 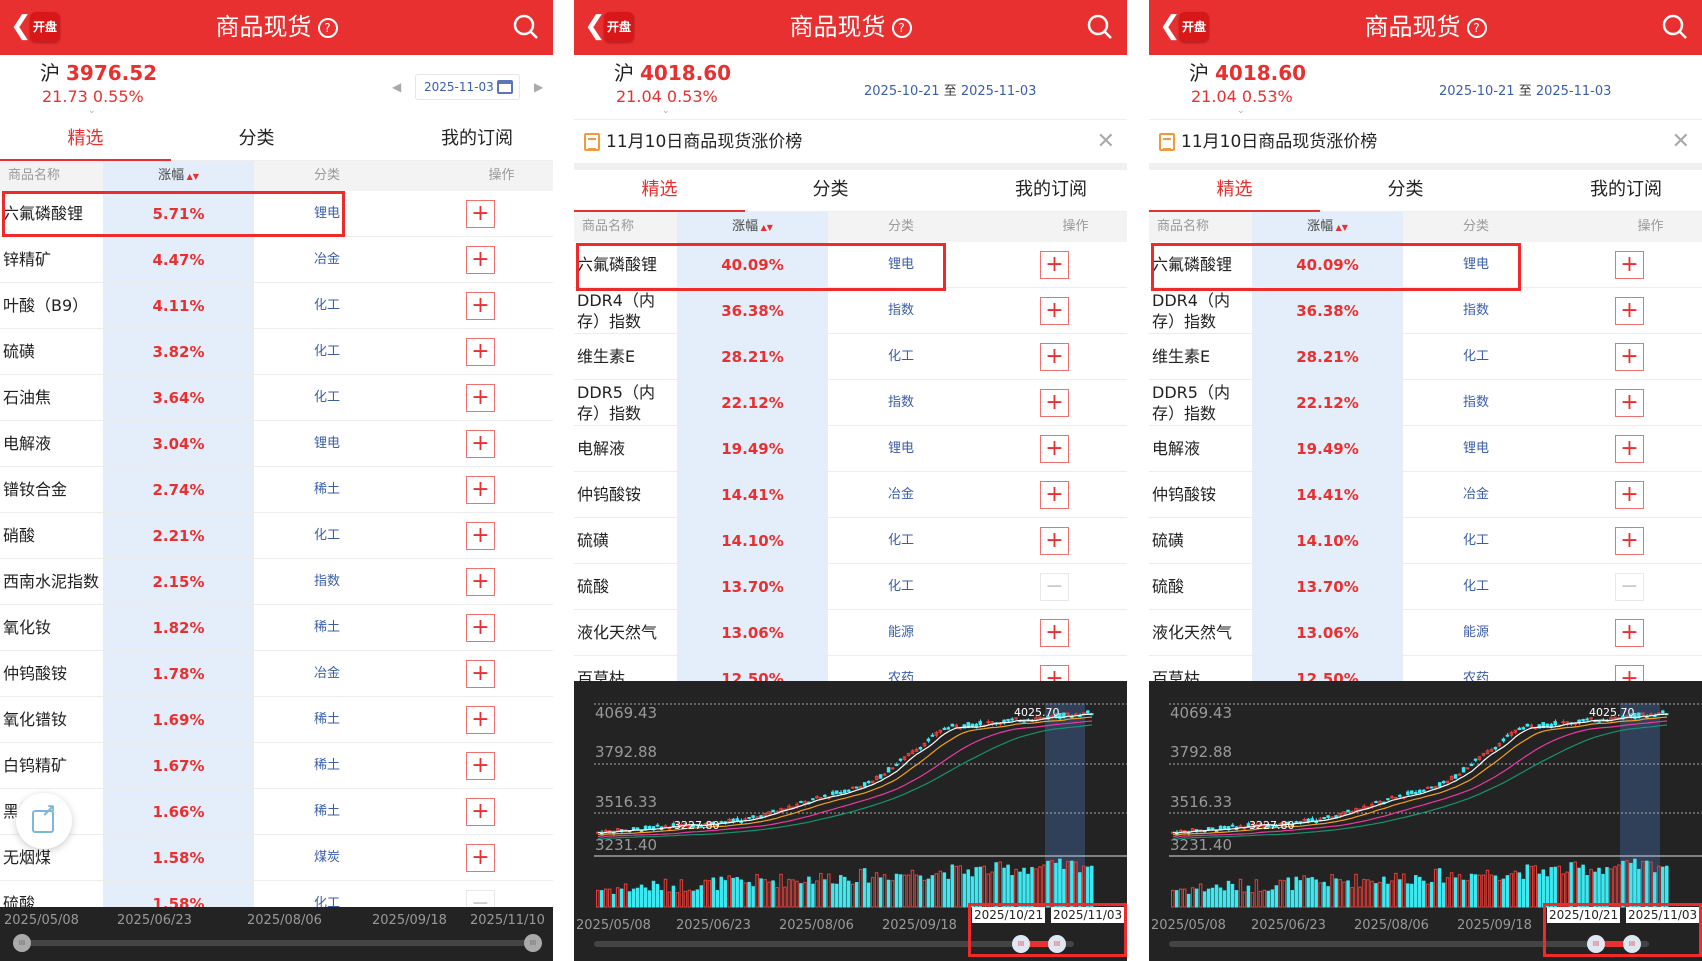 What do you see at coordinates (593, 586) in the screenshot?
I see `commodity-name: 硫酸` at bounding box center [593, 586].